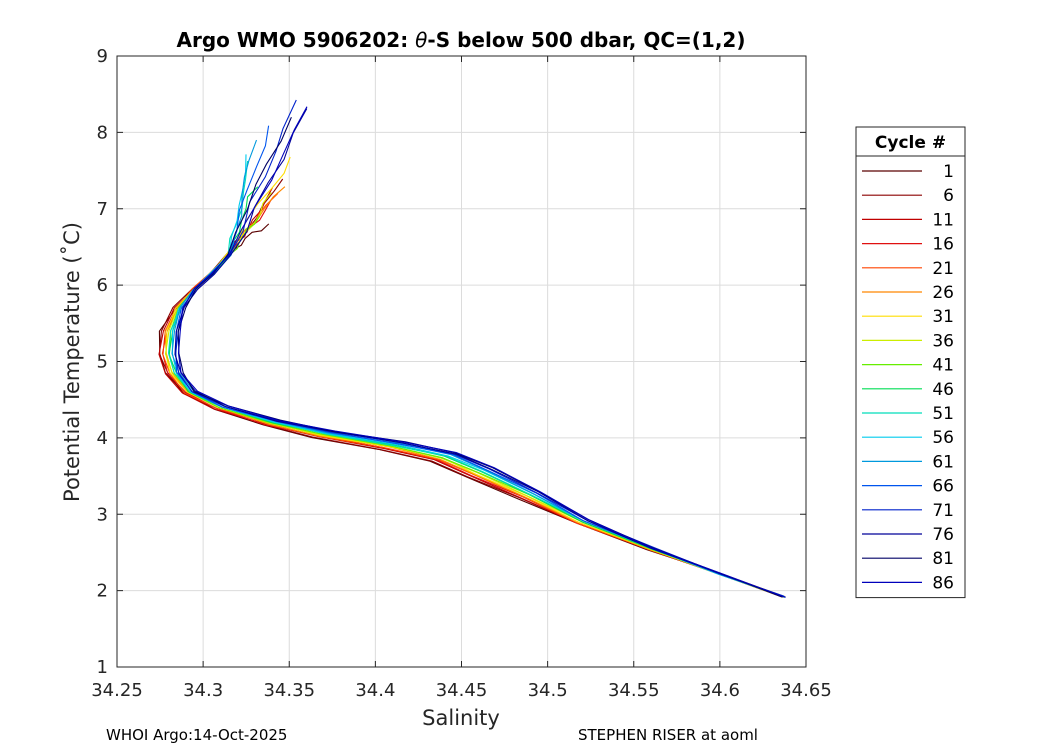 Image resolution: width=1050 pixels, height=750 pixels. What do you see at coordinates (548, 690) in the screenshot?
I see `x-tick-label: 34.5` at bounding box center [548, 690].